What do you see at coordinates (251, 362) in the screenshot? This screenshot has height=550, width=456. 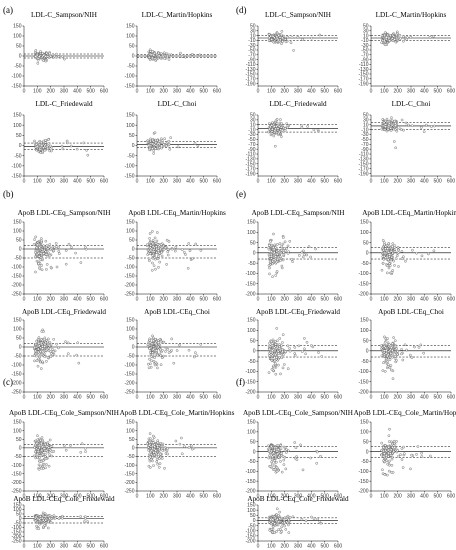 I see `y-tick-label: -50` at bounding box center [251, 362].